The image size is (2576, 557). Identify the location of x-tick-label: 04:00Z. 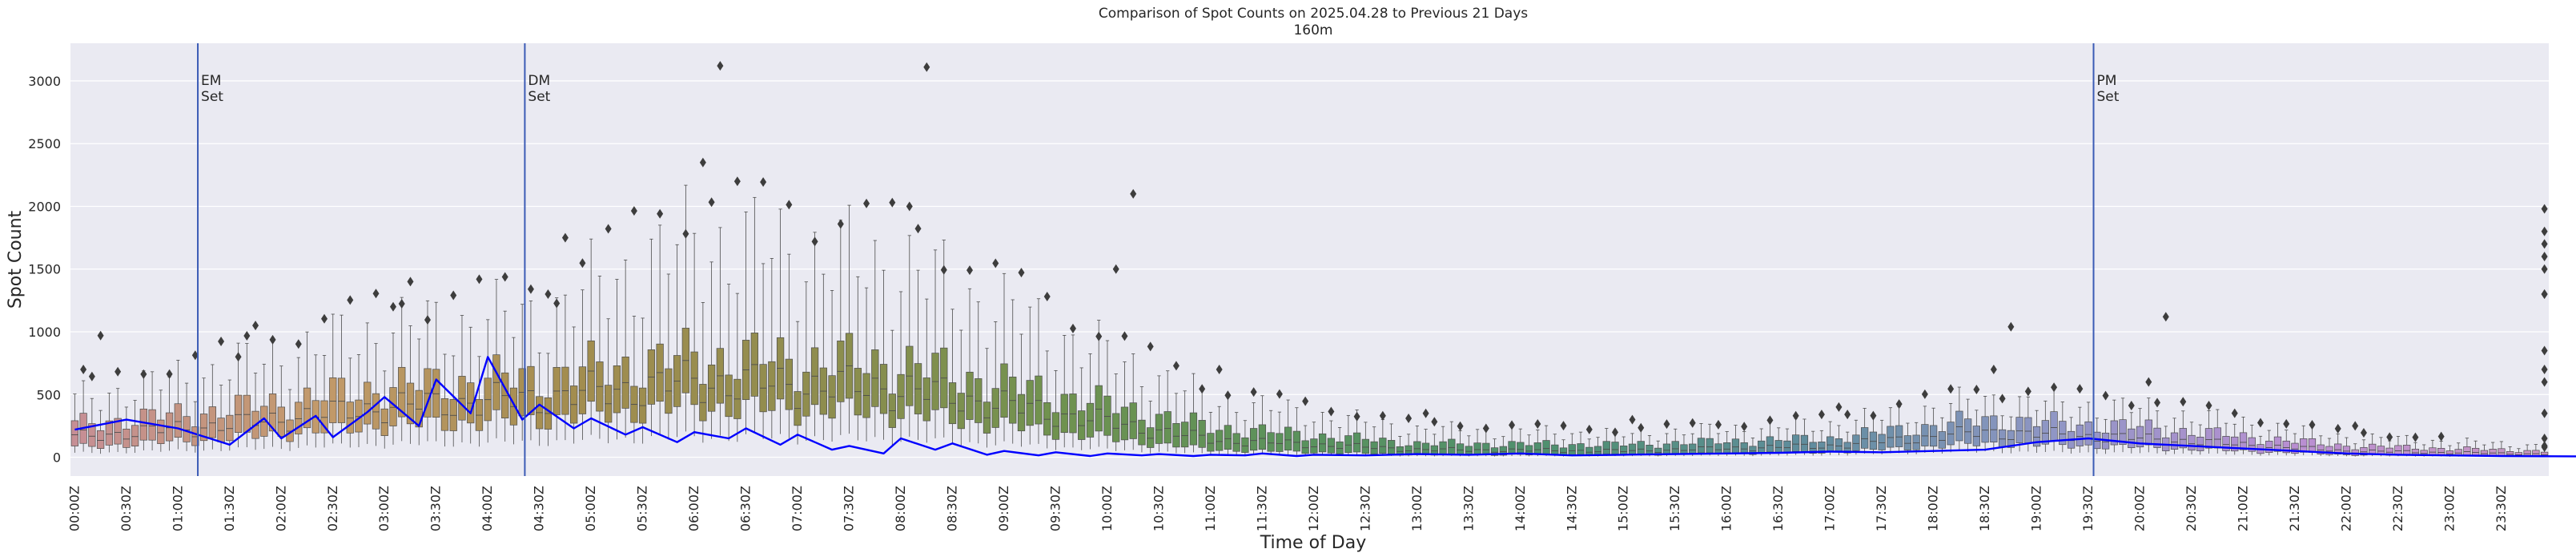
(487, 508).